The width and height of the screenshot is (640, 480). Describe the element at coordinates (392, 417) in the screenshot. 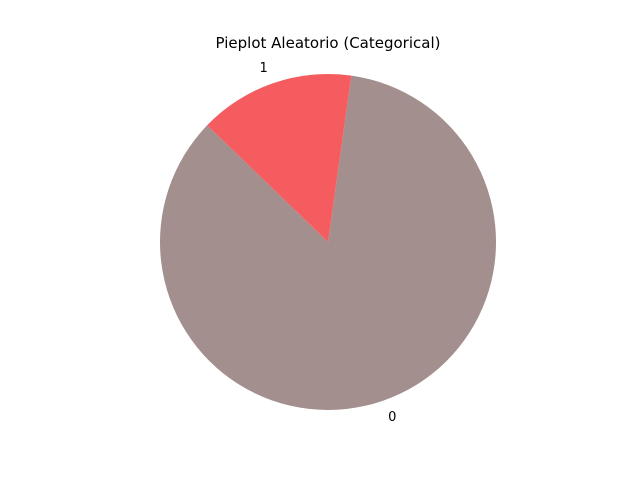

I see `pie-label-0: 0` at that location.